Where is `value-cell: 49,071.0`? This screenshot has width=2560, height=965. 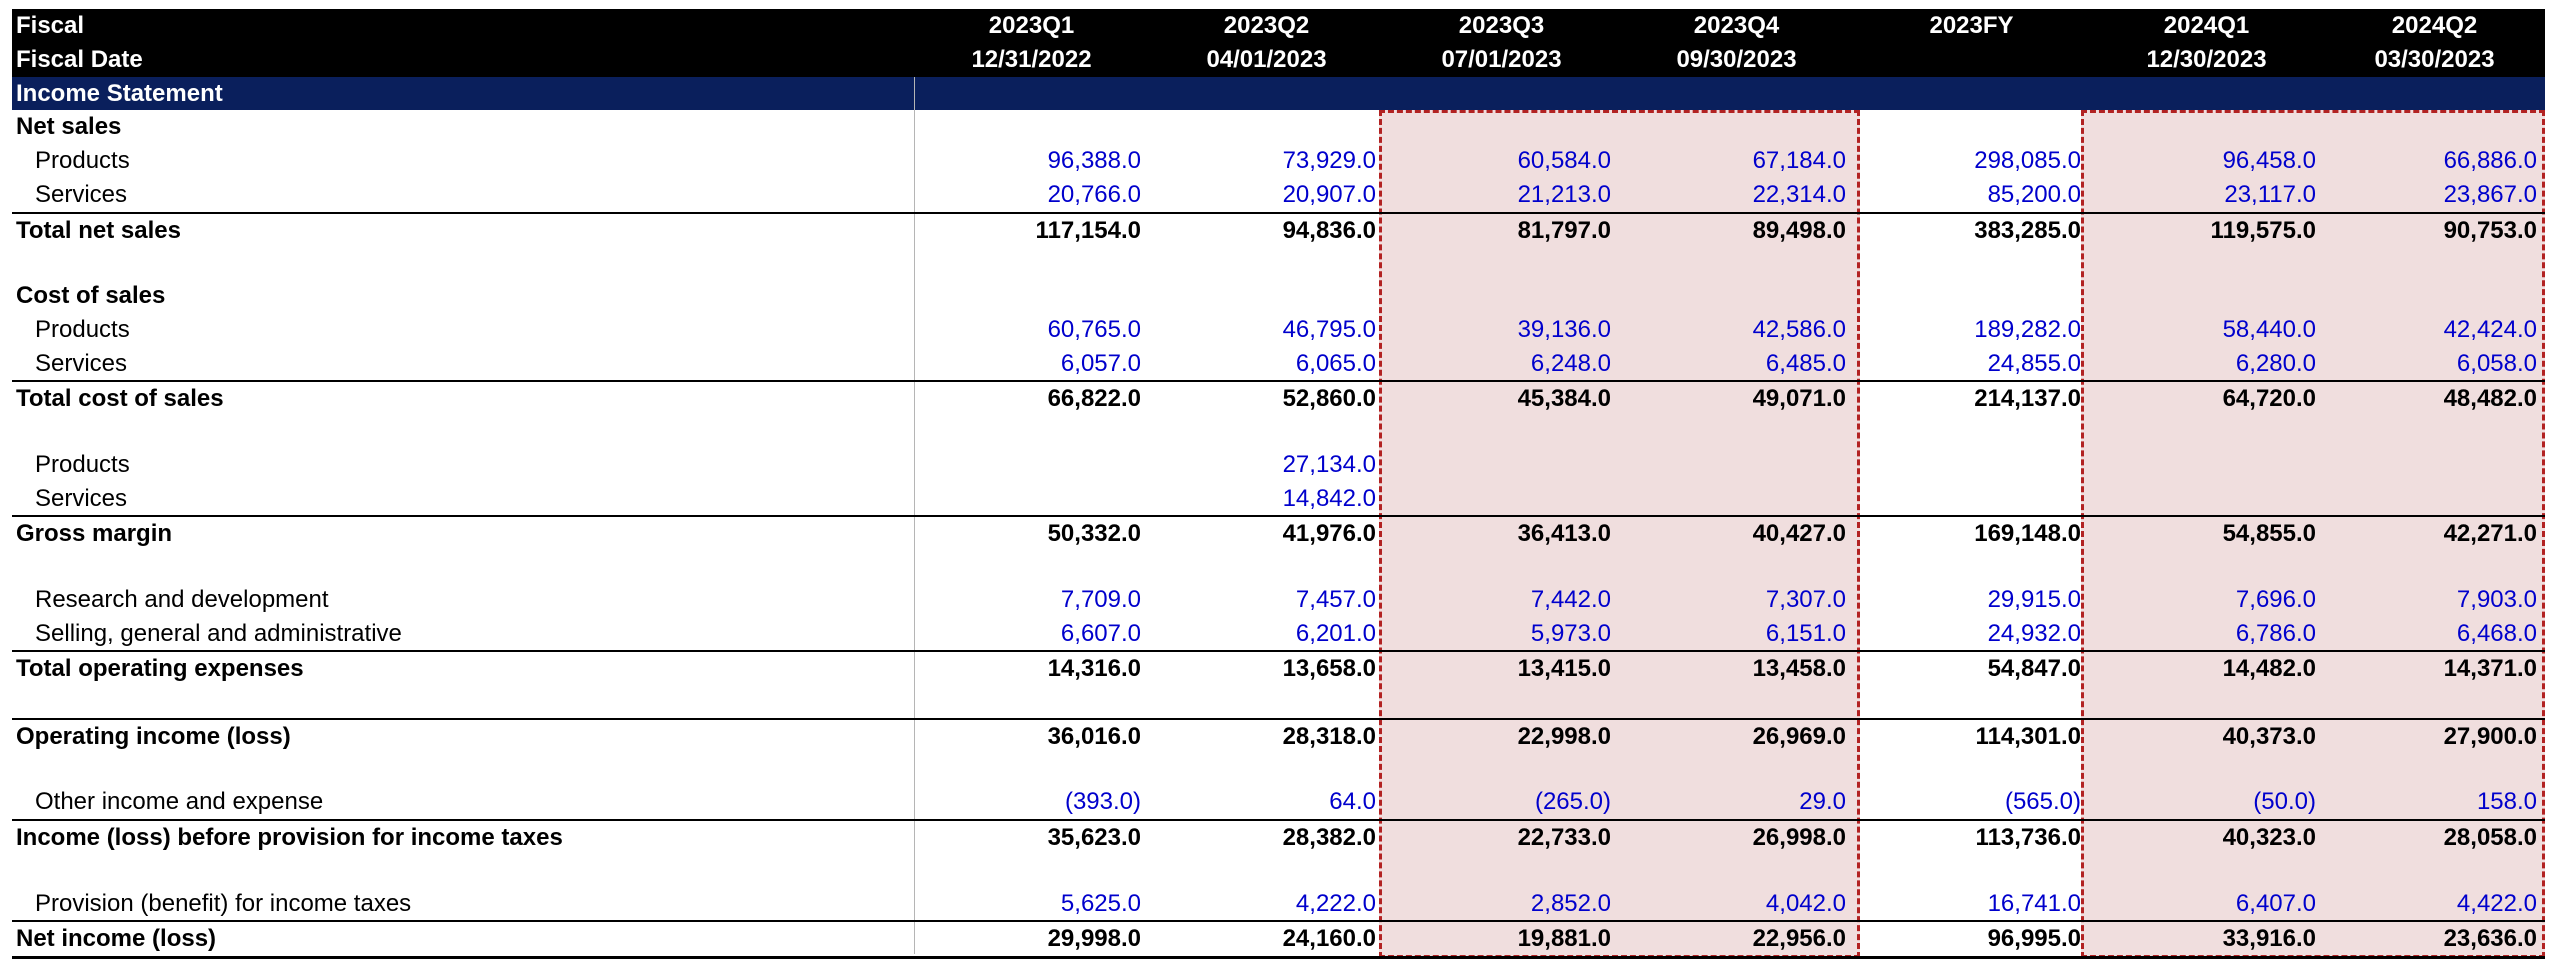 value-cell: 49,071.0 is located at coordinates (1799, 399).